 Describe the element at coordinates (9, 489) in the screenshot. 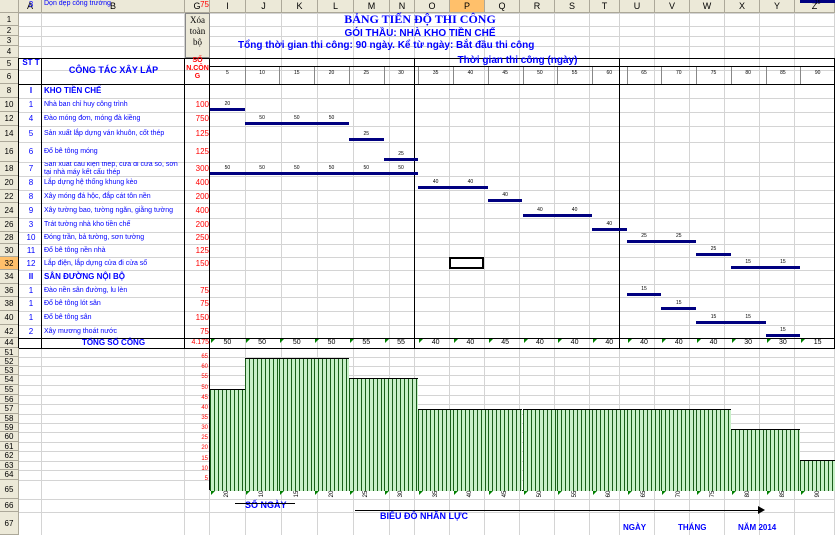

I see `row-header-65: 65` at that location.